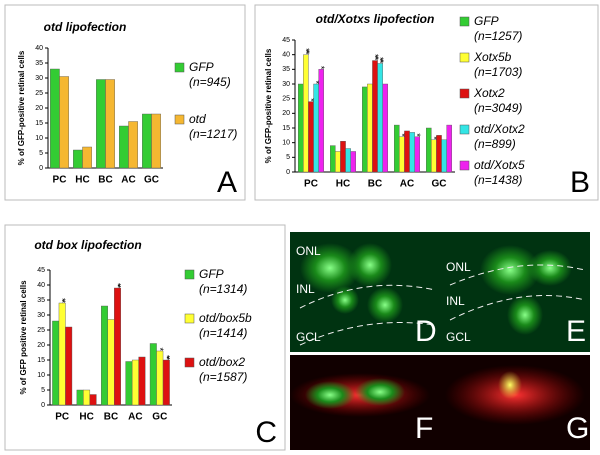 This screenshot has height=455, width=600. I want to click on significance: **, so click(118, 286).